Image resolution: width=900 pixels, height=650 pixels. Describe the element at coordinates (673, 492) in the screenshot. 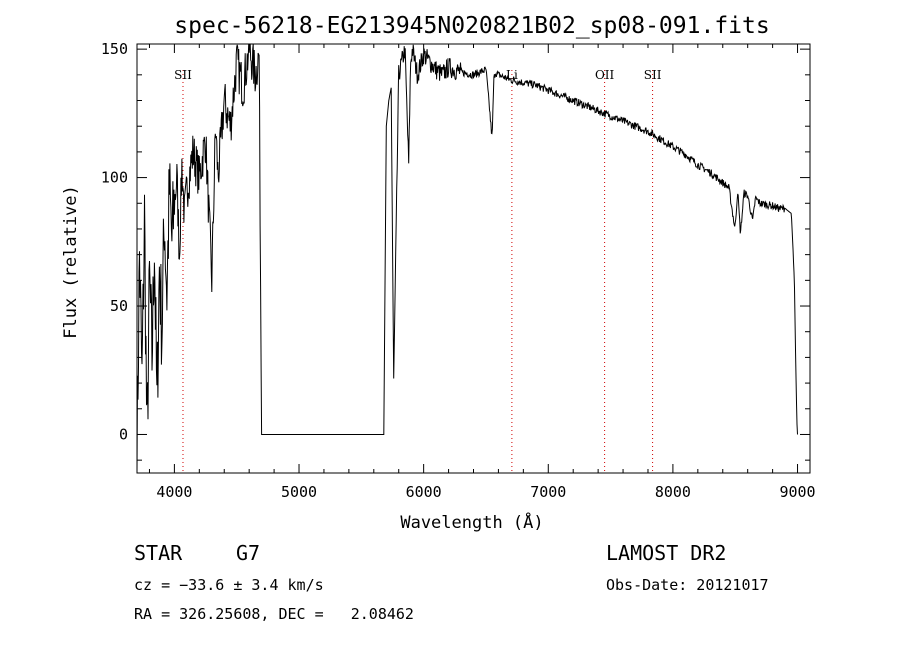

I see `x-tick-label: 8000` at that location.